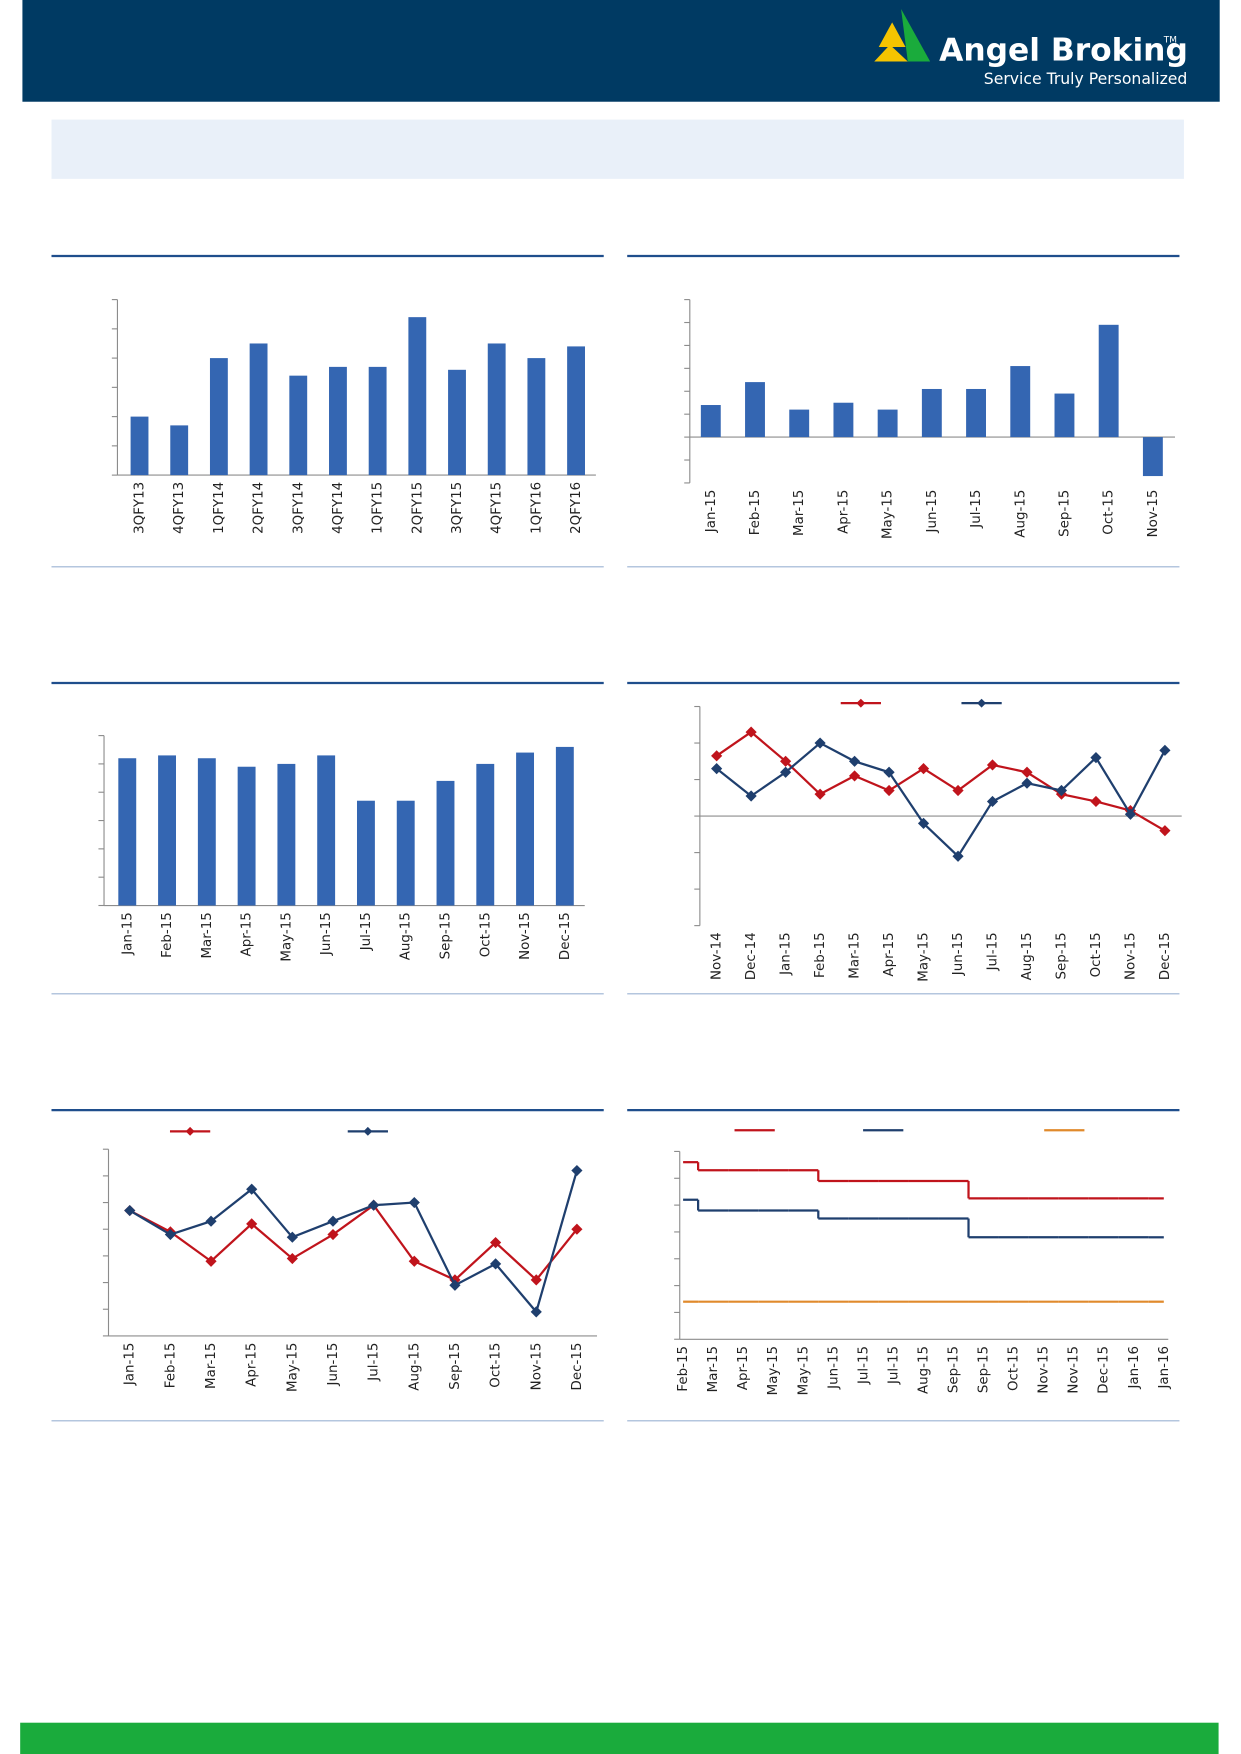 The image size is (1241, 1754). Describe the element at coordinates (219, 508) in the screenshot. I see `x-tick-label: 1QFY14` at that location.